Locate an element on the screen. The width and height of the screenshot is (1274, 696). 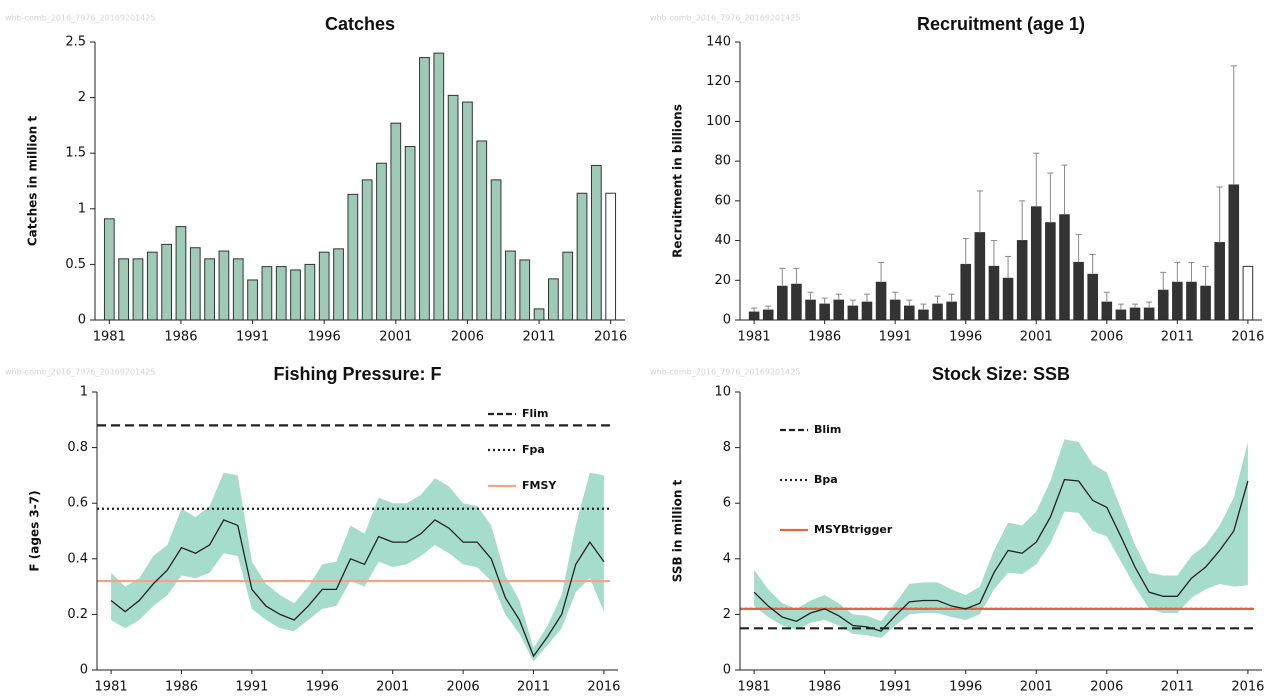
y-tick-label: 0.4 is located at coordinates (77, 558).